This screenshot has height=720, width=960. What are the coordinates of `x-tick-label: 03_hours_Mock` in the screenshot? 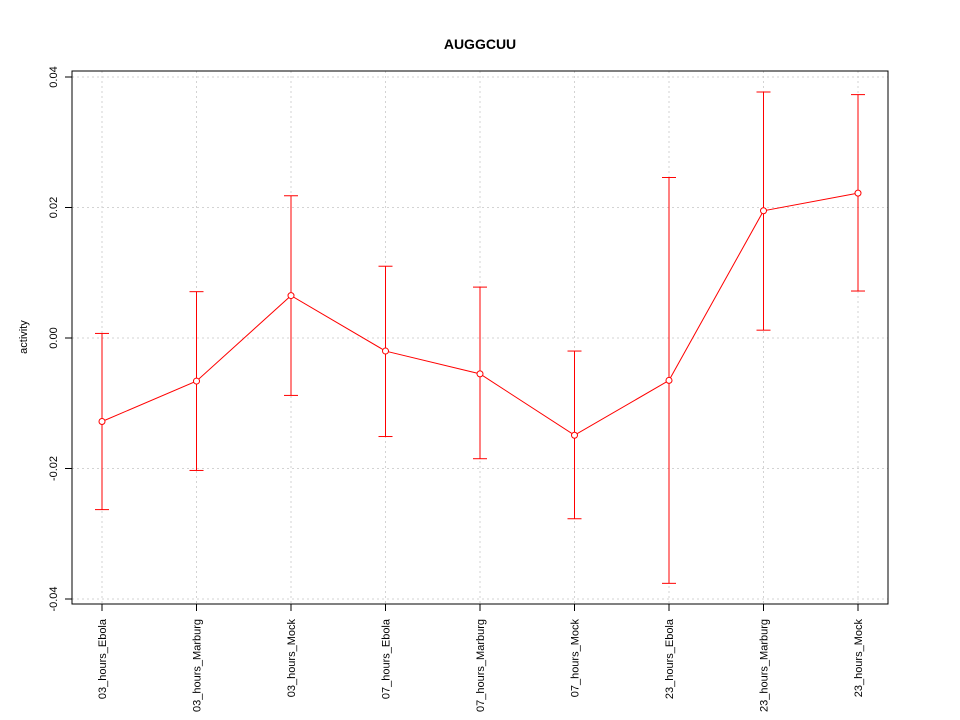 It's located at (292, 658).